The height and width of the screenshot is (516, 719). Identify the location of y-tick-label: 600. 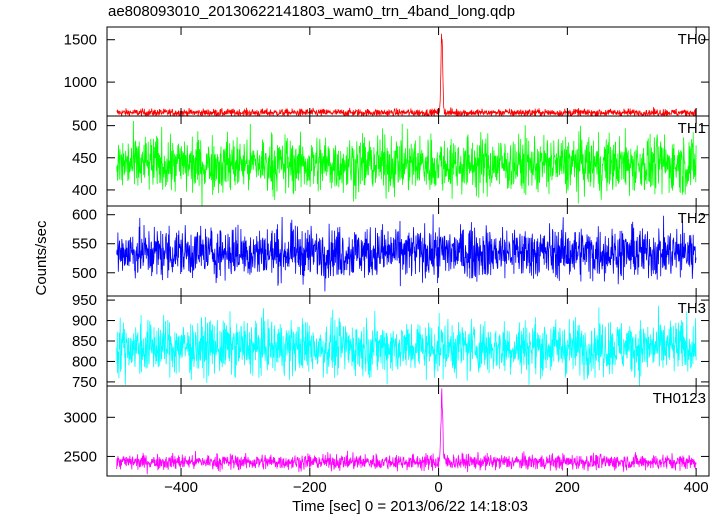
(84, 215).